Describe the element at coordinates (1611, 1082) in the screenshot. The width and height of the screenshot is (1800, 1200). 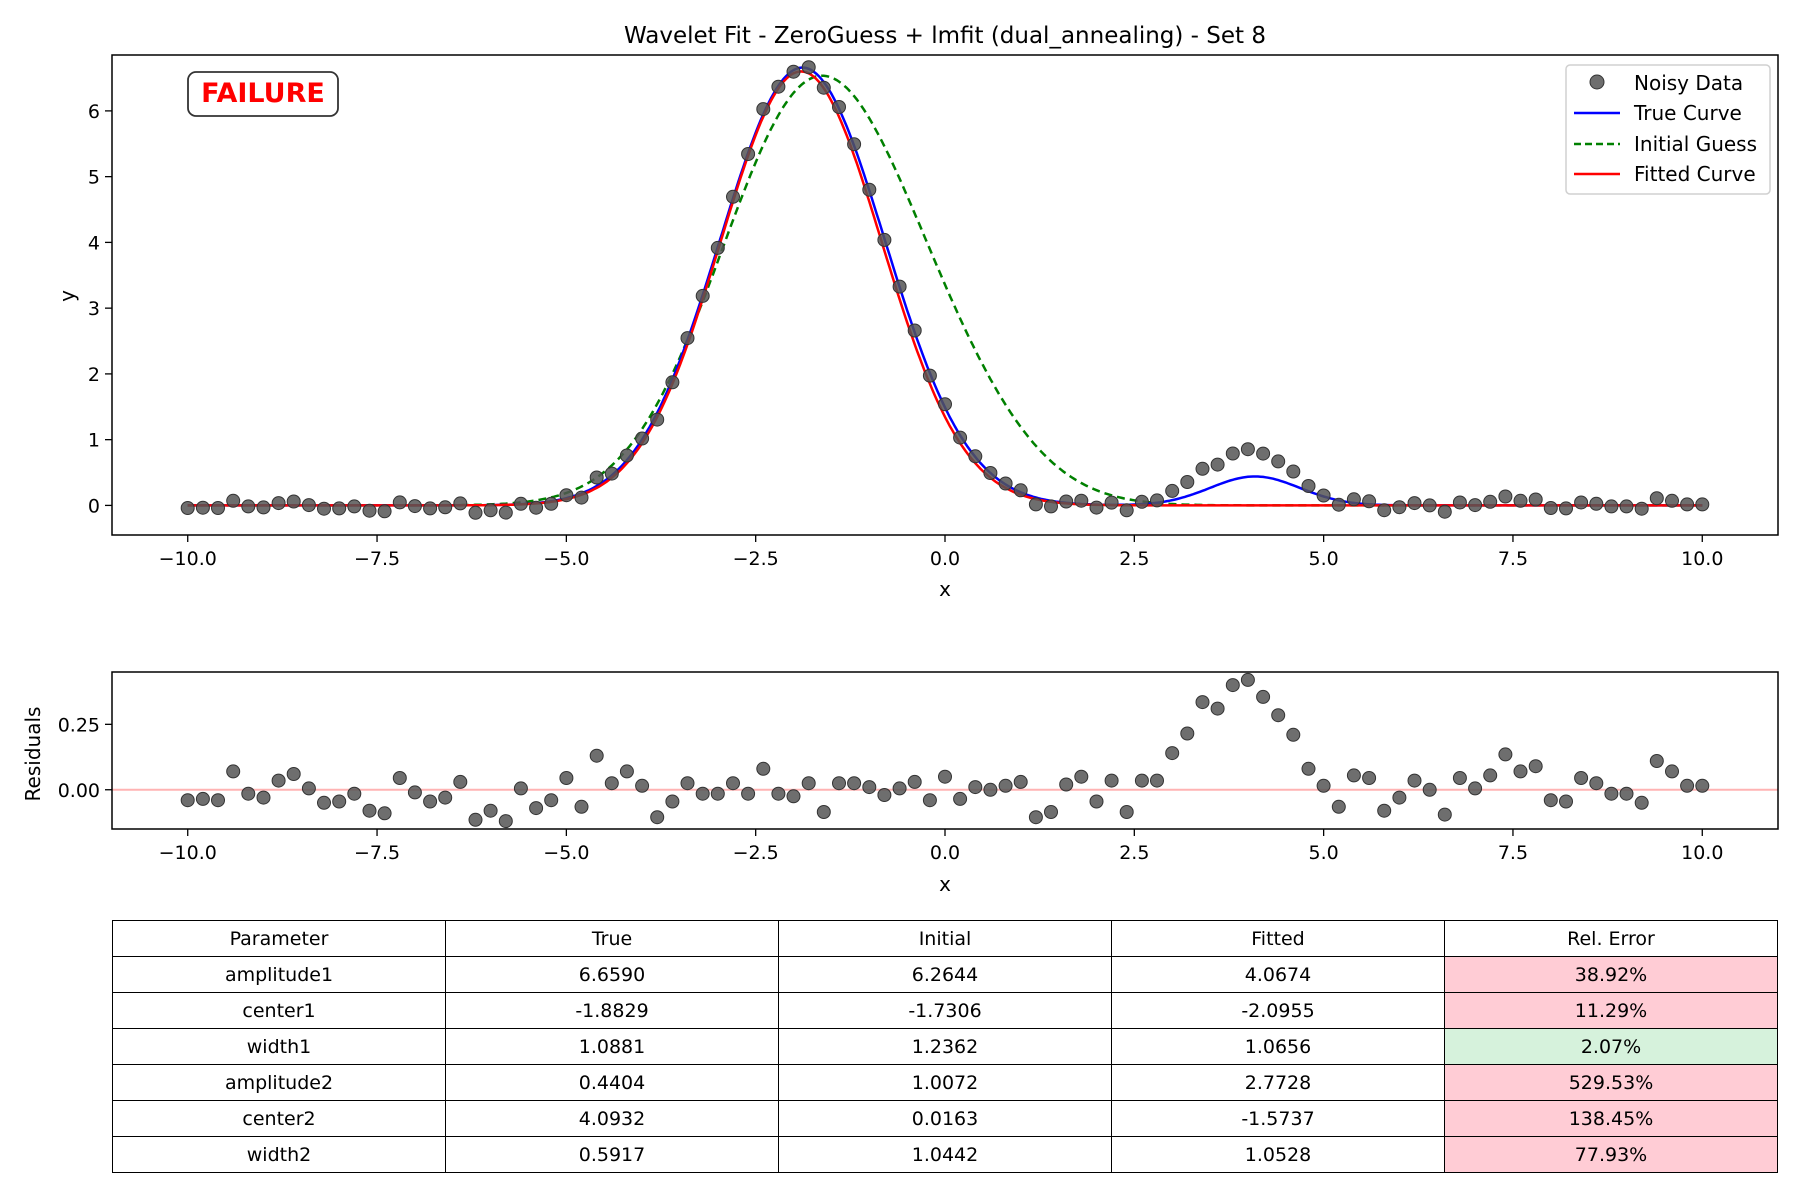
I see `table-cell-error: 529.53%` at that location.